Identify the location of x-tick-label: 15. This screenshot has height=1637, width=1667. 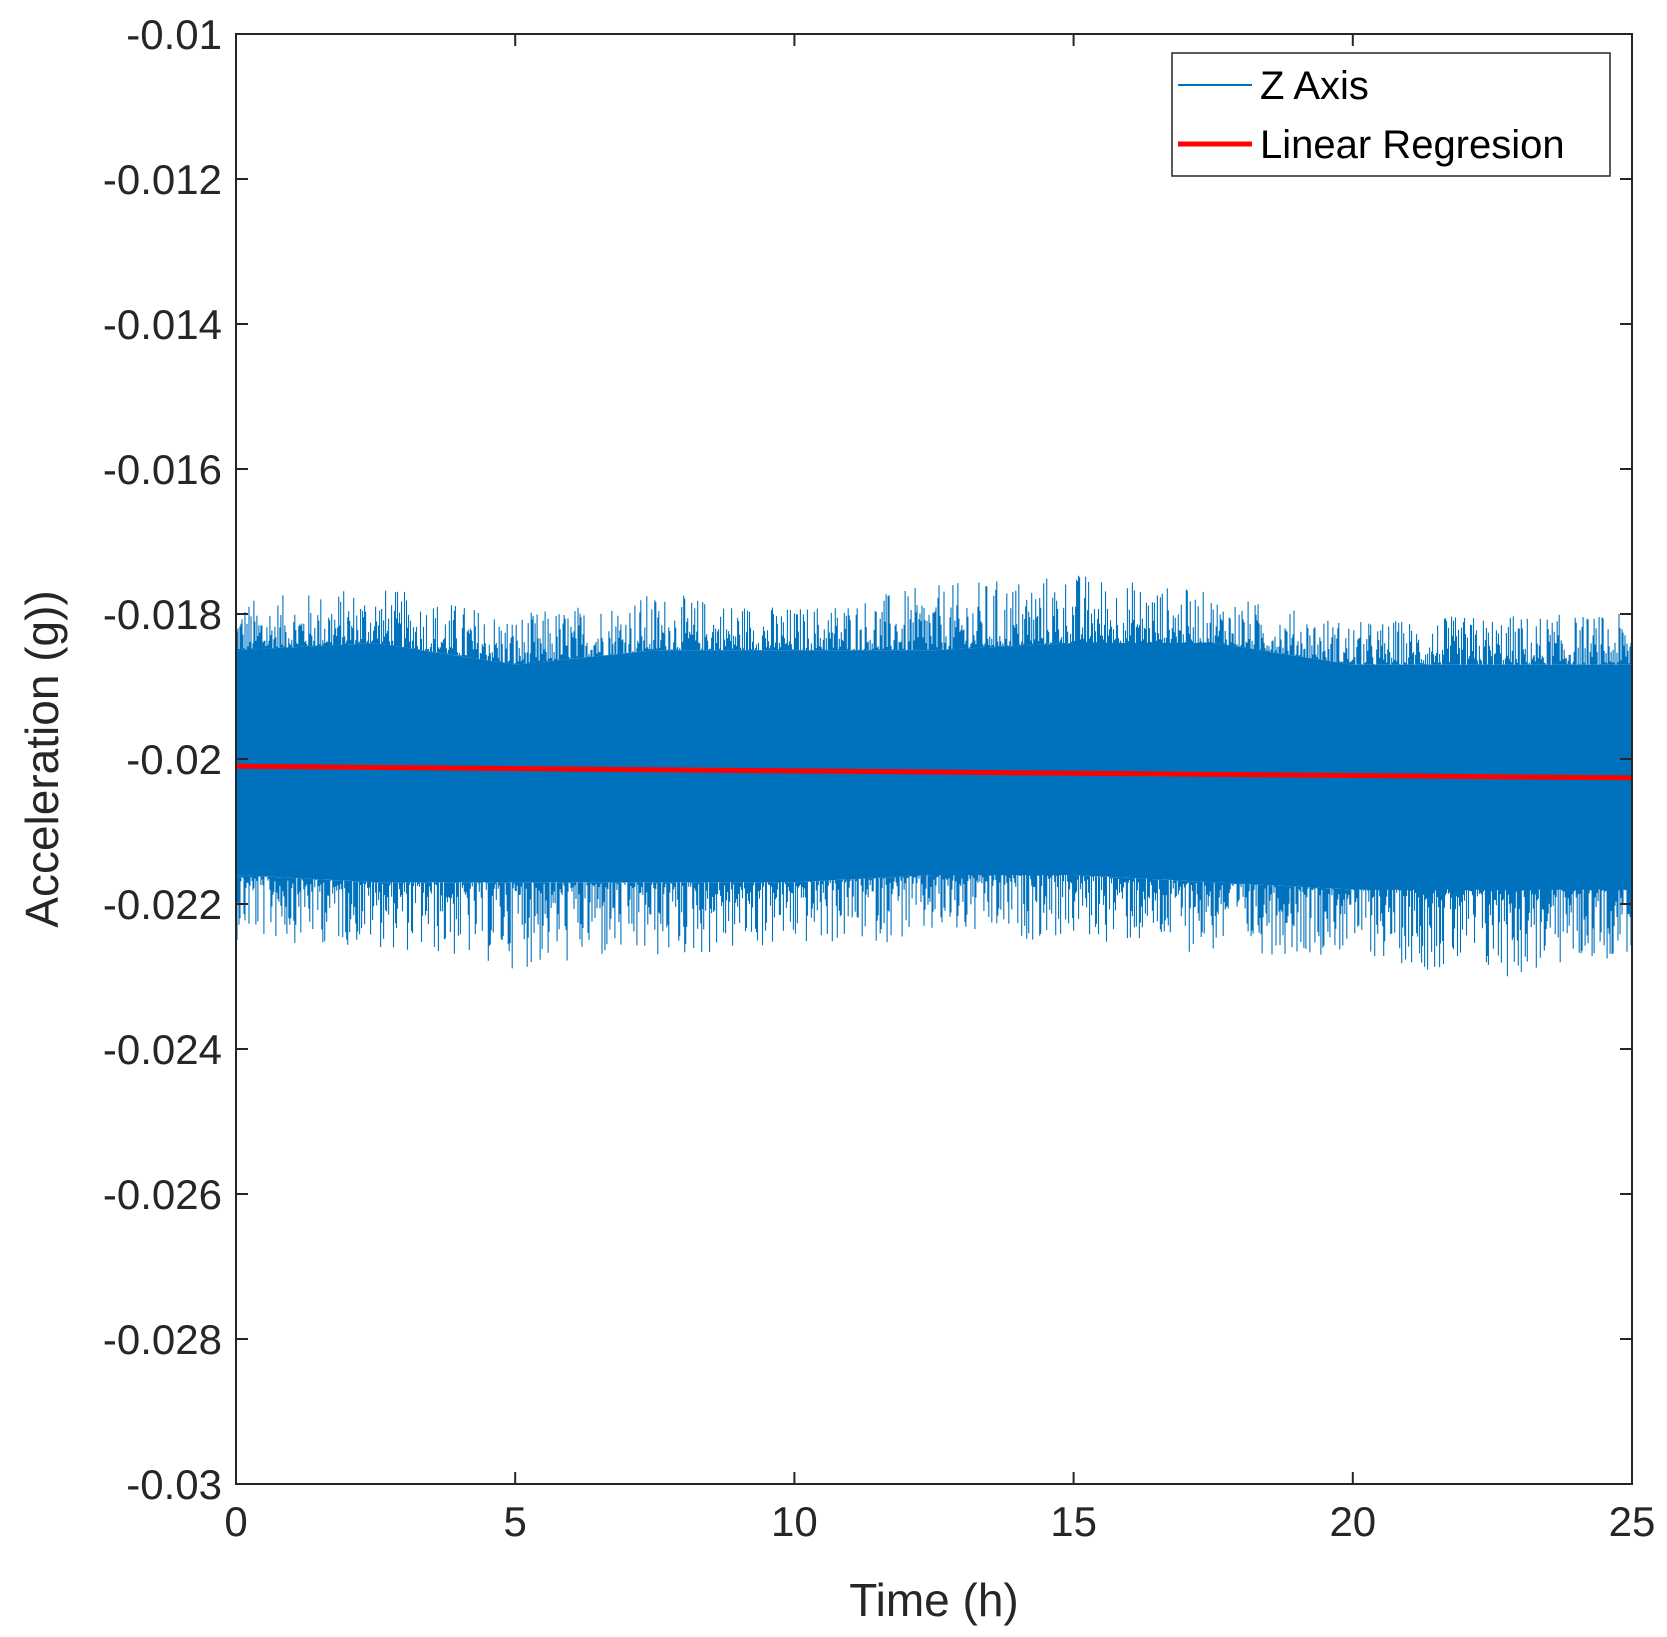
(1073, 1521).